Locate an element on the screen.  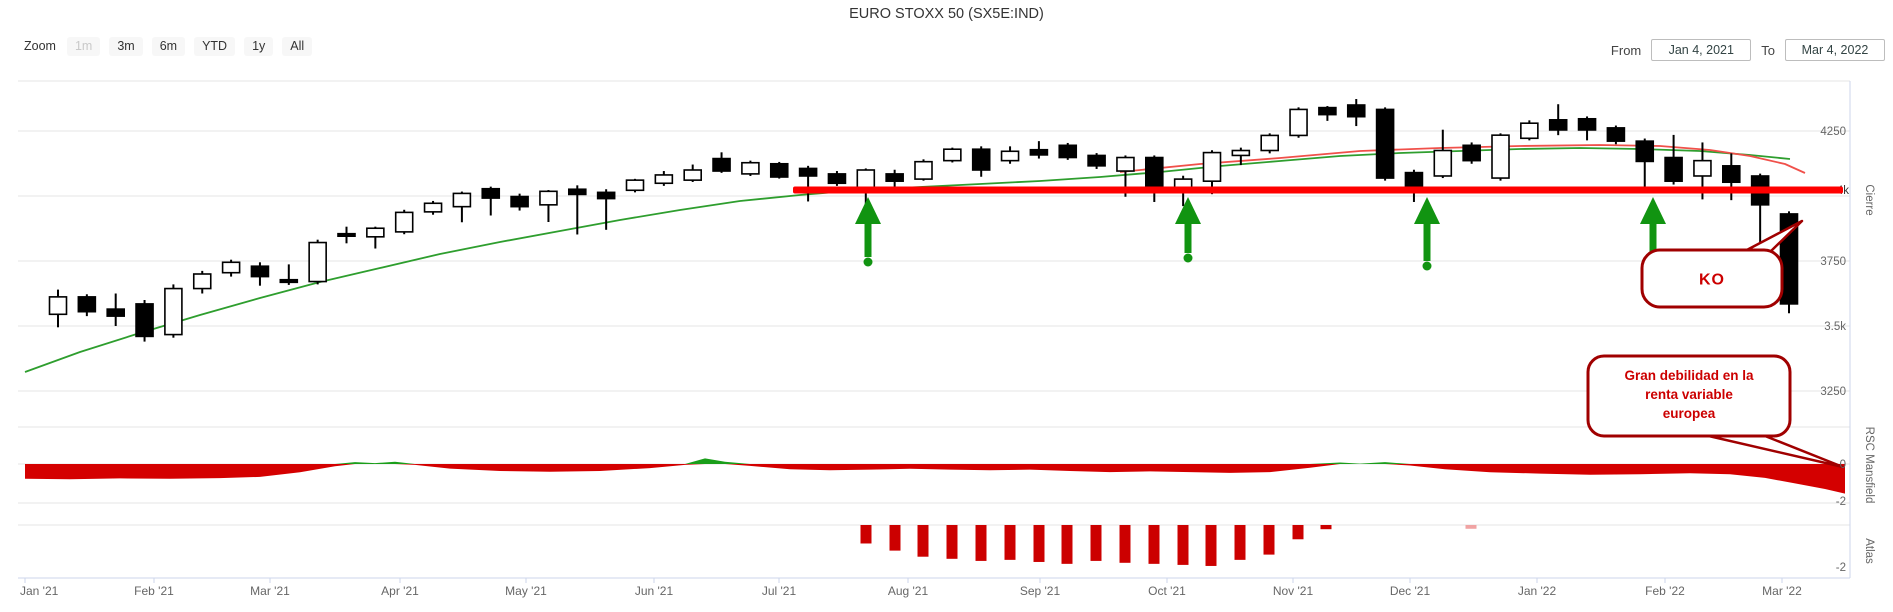
range-selector: Zoom 1m 3m 6m YTD 1y All is located at coordinates (168, 46).